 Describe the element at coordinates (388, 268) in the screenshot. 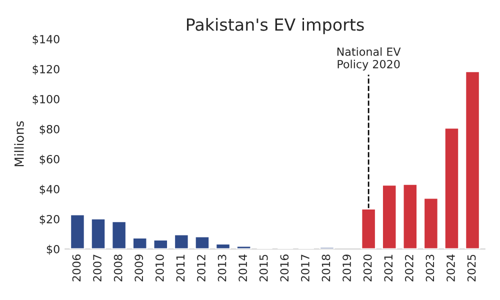

I see `x-tick-label: 2021` at that location.